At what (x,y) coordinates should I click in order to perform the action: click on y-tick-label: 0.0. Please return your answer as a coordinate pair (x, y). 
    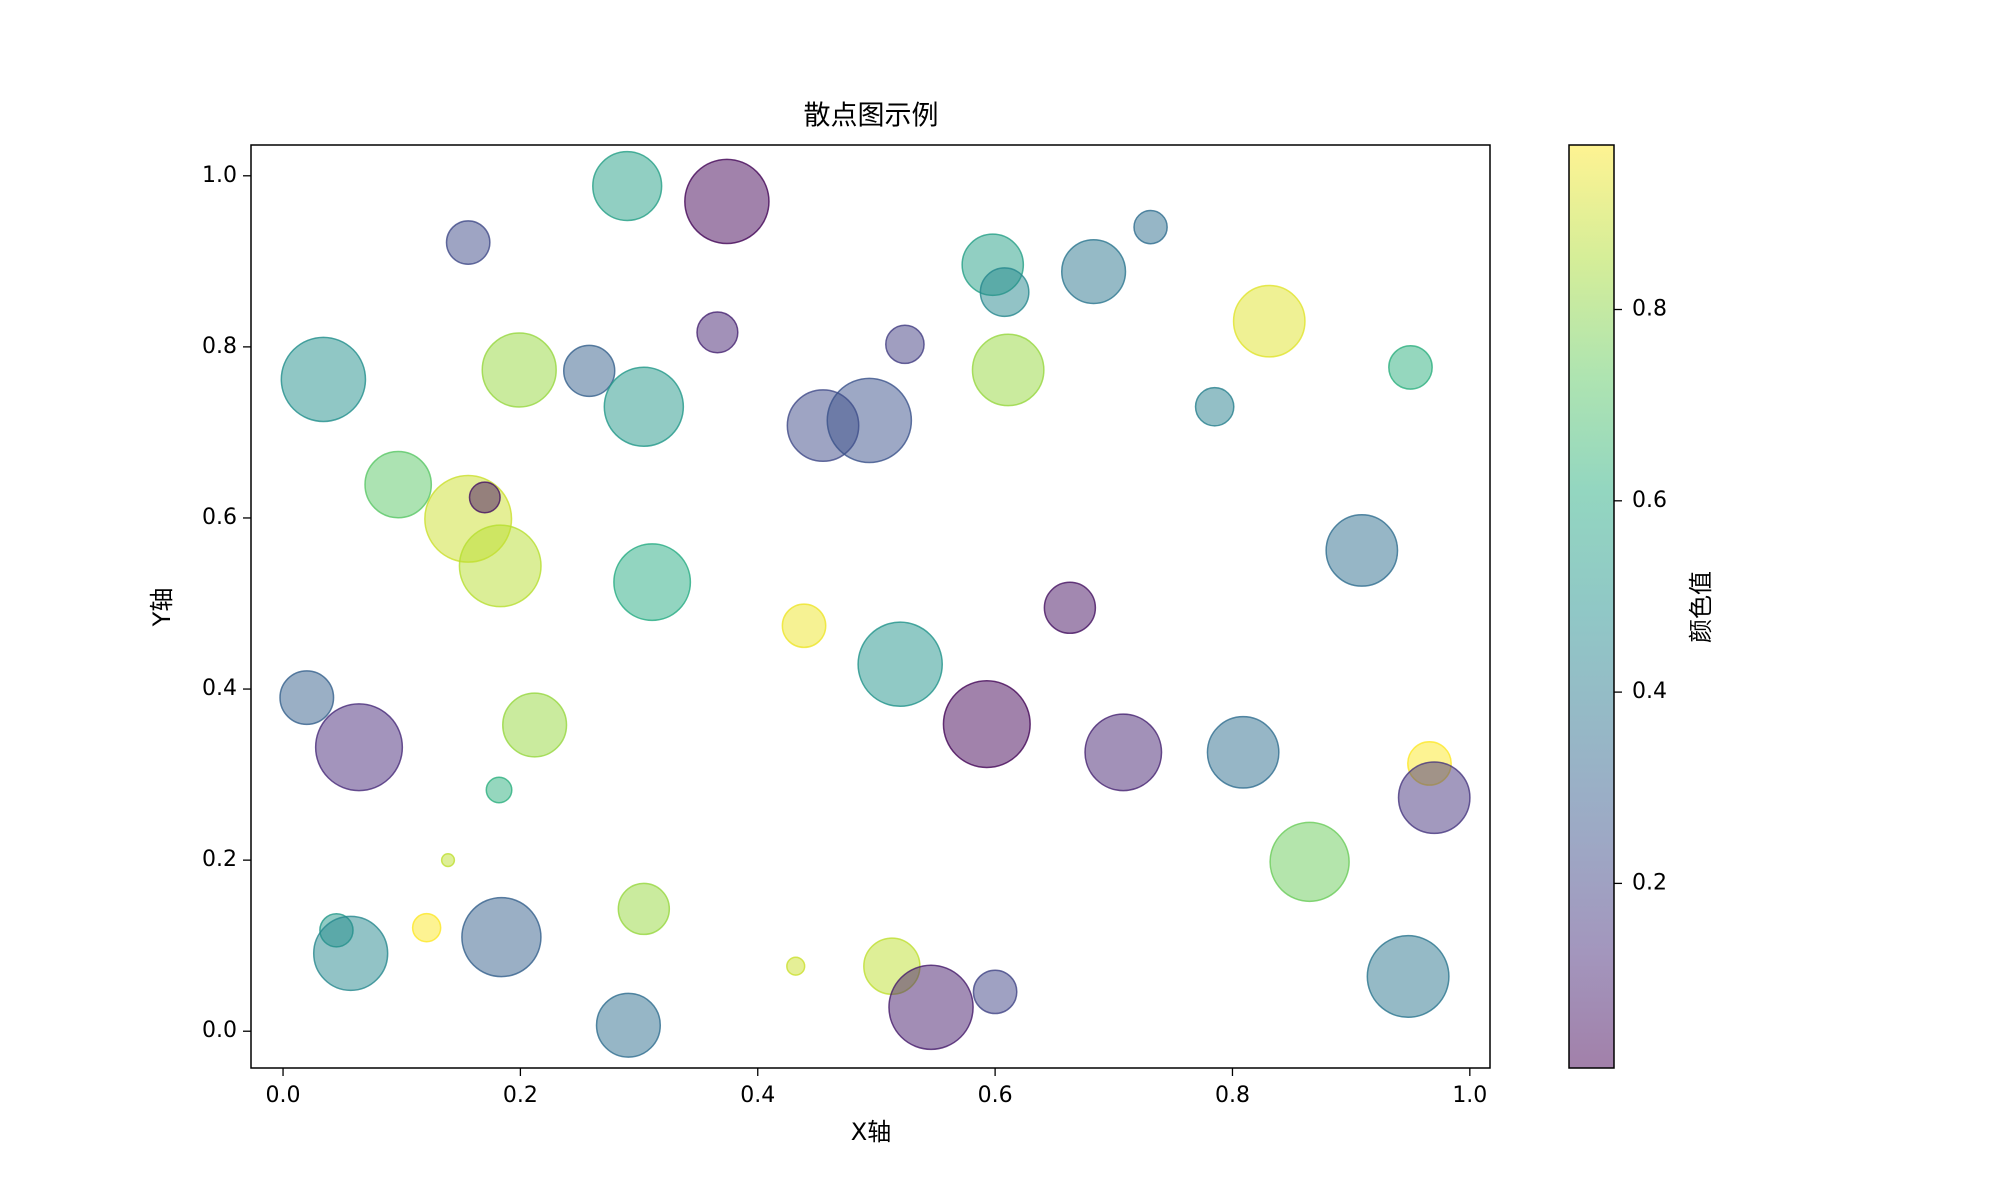
    Looking at the image, I should click on (219, 1030).